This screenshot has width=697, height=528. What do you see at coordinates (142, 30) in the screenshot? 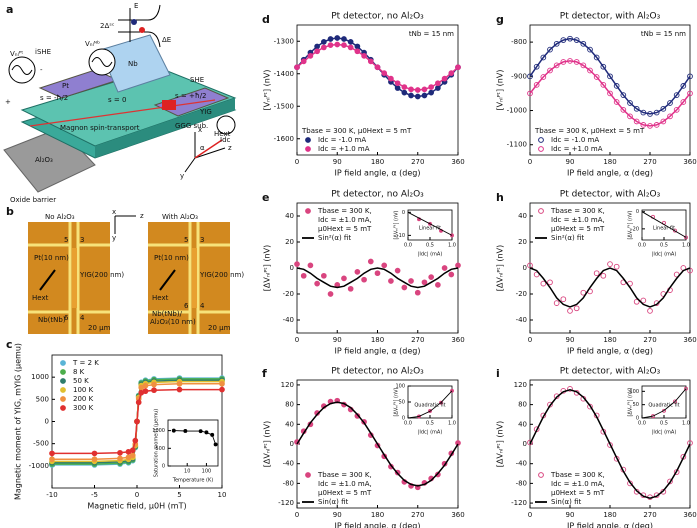
I see `electron` at bounding box center [142, 30].